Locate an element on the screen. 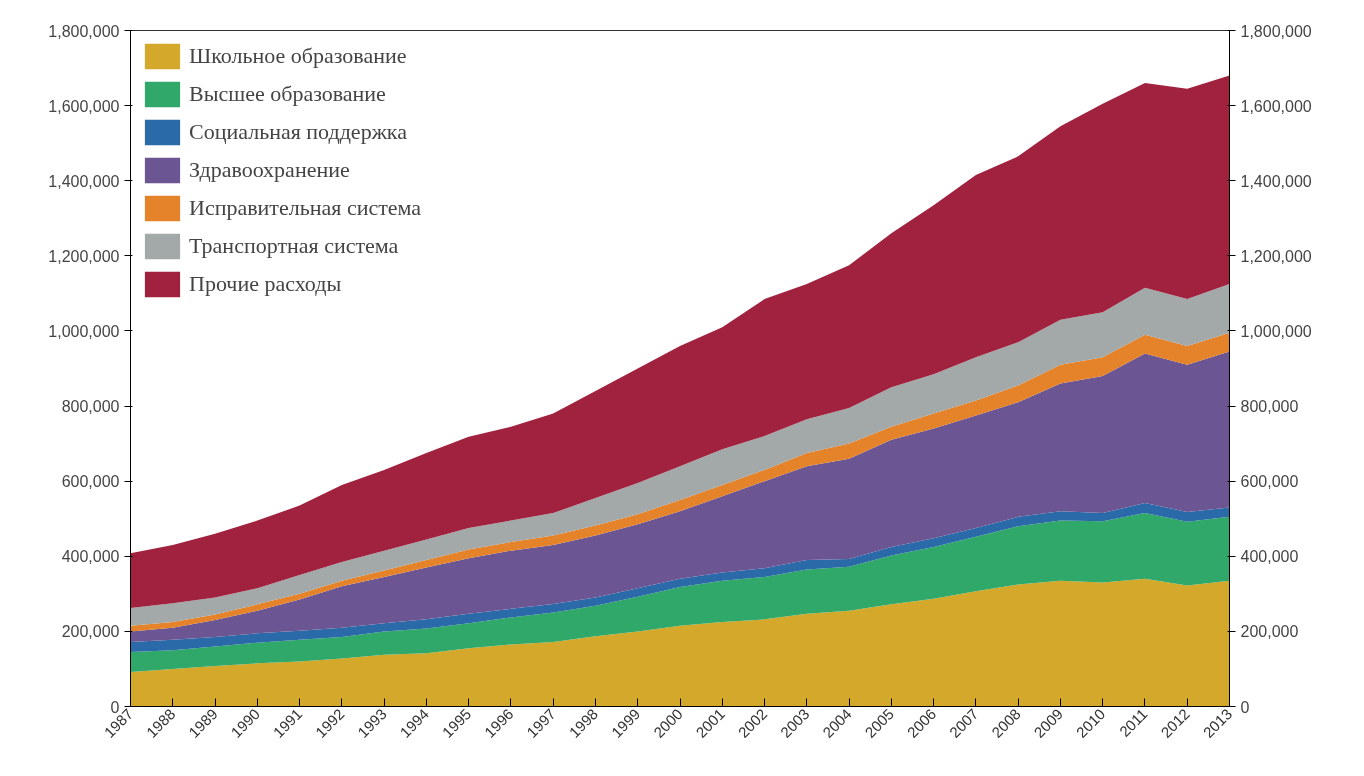  y2-tick-label: 600,000 is located at coordinates (1269, 482).